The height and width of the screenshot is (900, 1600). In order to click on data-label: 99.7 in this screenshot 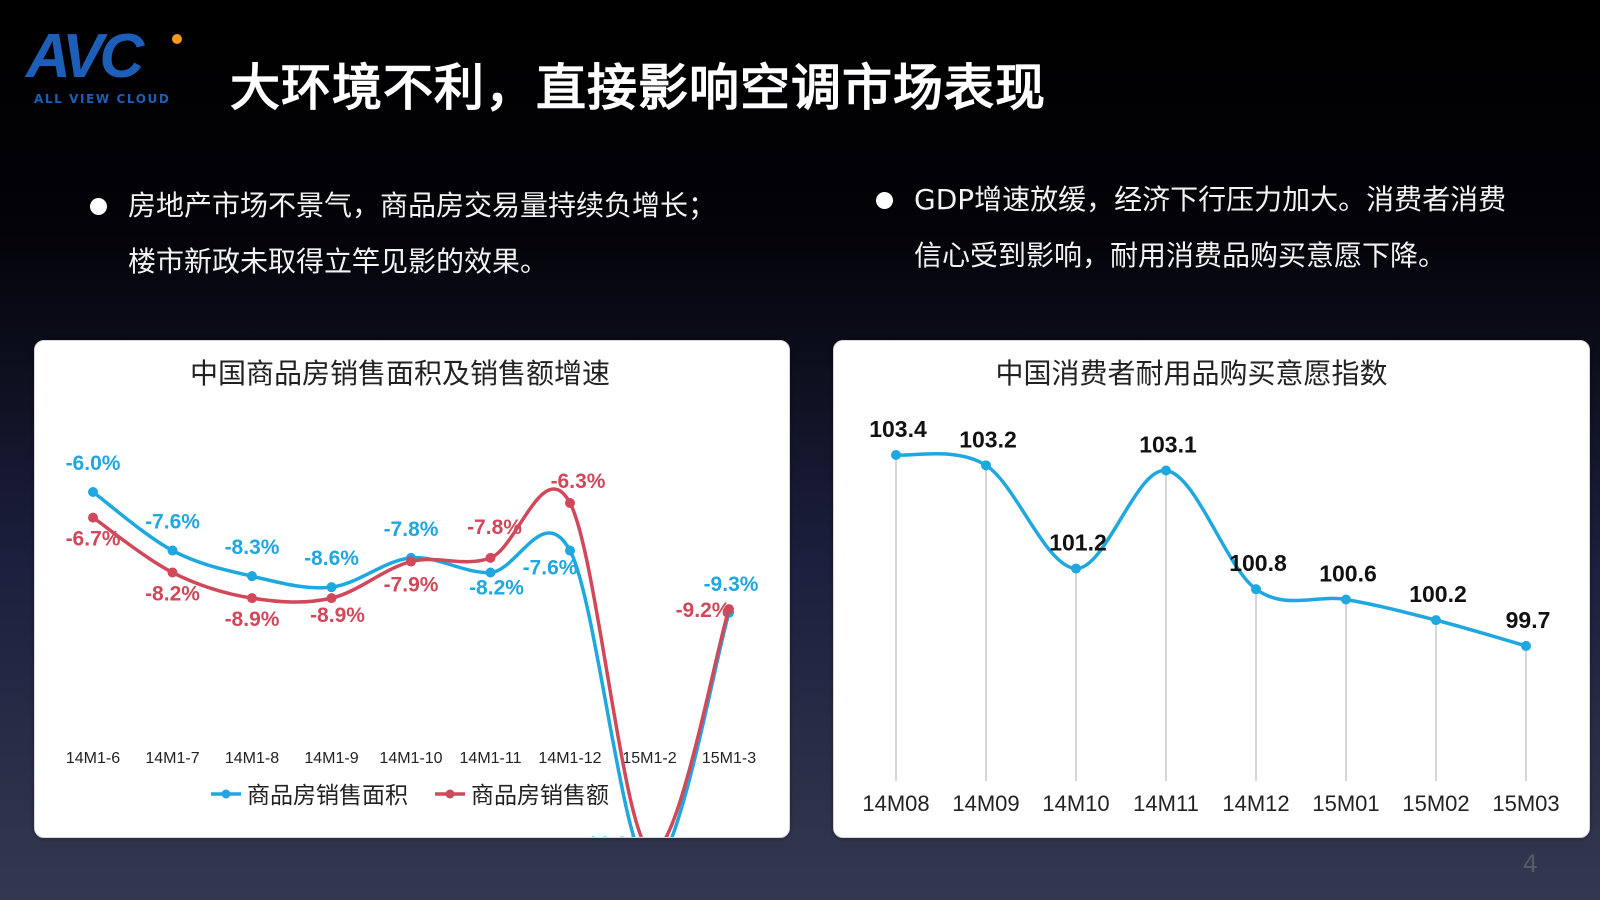, I will do `click(1528, 620)`.